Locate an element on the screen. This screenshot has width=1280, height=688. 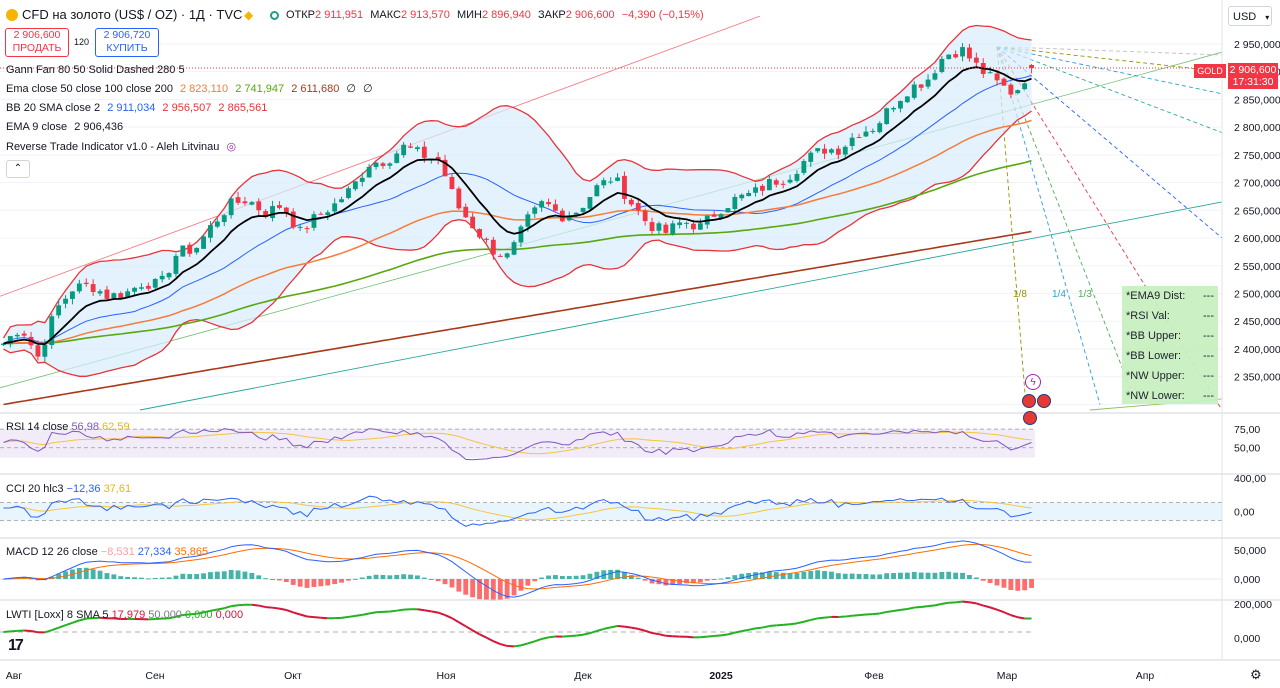
currency-select: USD ▾ is located at coordinates (1250, 16).